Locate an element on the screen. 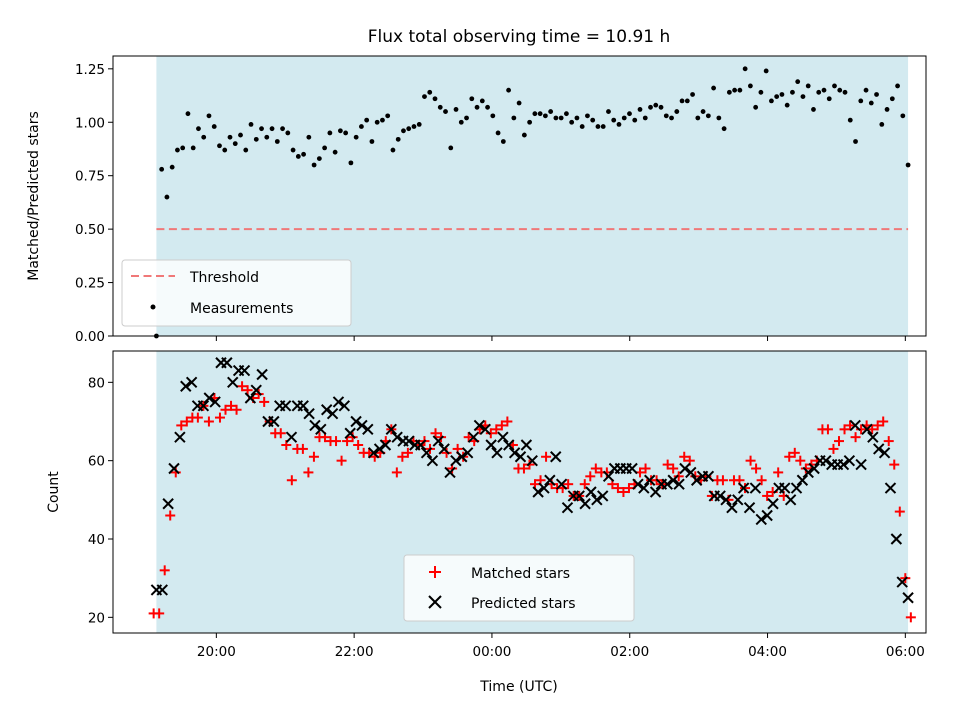 The width and height of the screenshot is (960, 720). legend-threshold-label: Threshold is located at coordinates (224, 278).